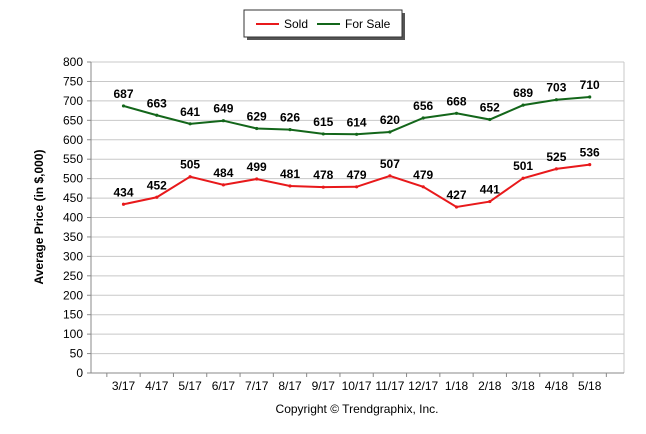 The width and height of the screenshot is (646, 434). What do you see at coordinates (190, 386) in the screenshot?
I see `x-tick-label: 5/17` at bounding box center [190, 386].